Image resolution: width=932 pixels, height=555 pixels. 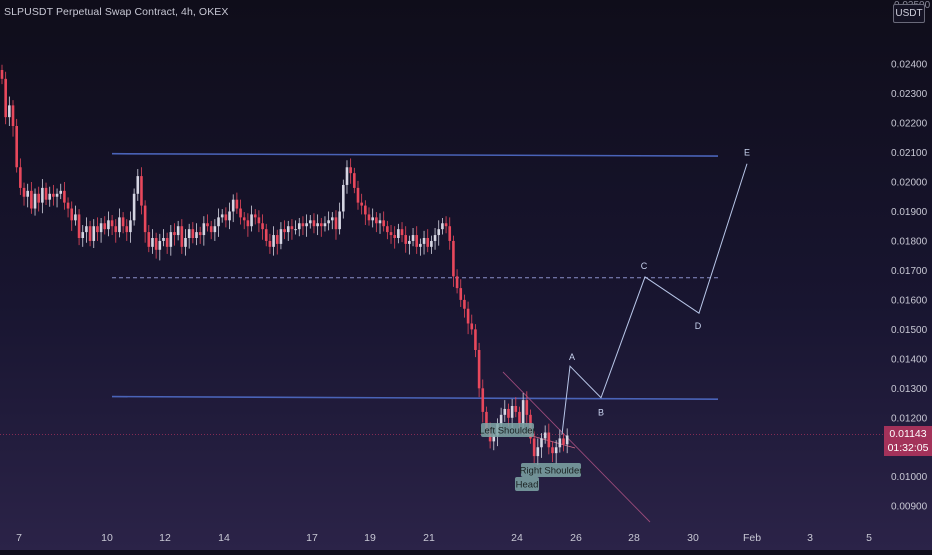 What do you see at coordinates (810, 538) in the screenshot?
I see `x-tick-label: 3` at bounding box center [810, 538].